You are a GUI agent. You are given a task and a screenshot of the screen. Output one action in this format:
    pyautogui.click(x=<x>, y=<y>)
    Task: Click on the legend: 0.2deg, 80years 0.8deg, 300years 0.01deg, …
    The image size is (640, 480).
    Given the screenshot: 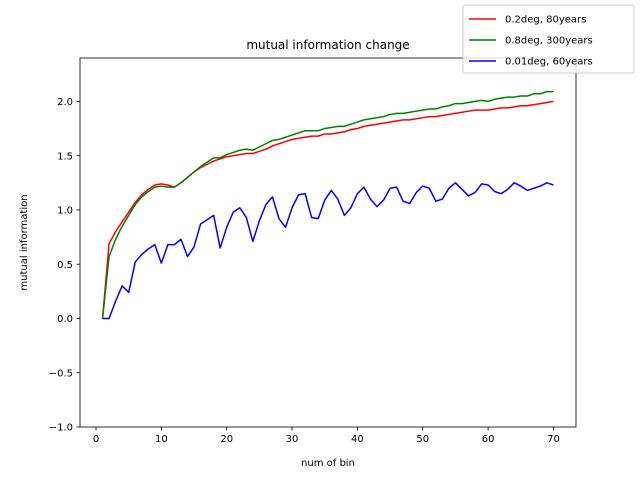 What is the action you would take?
    pyautogui.click(x=548, y=39)
    